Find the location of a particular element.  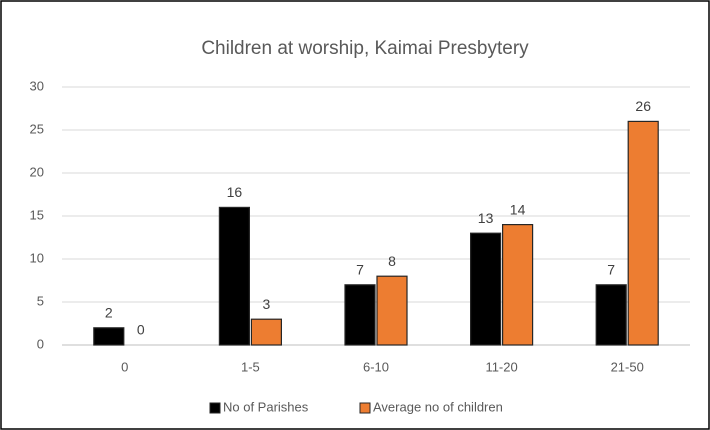

x-tick-label: 6-10 is located at coordinates (376, 366).